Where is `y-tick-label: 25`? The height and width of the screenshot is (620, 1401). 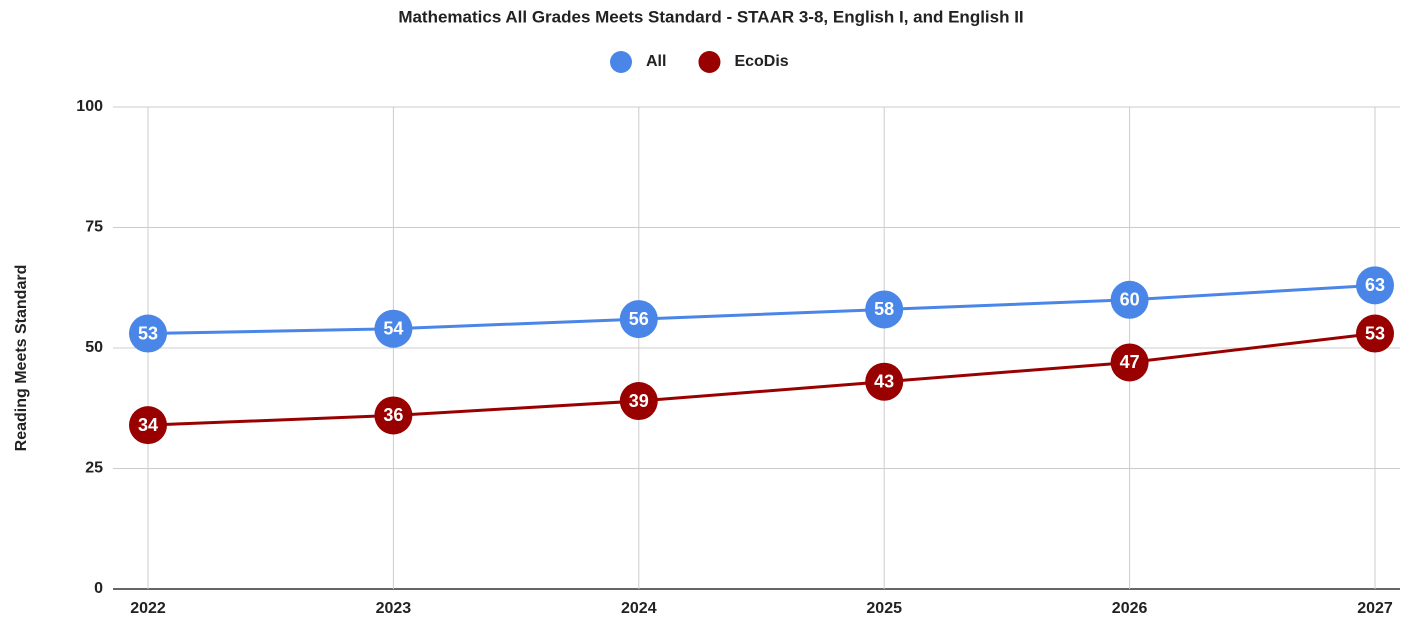 y-tick-label: 25 is located at coordinates (94, 468).